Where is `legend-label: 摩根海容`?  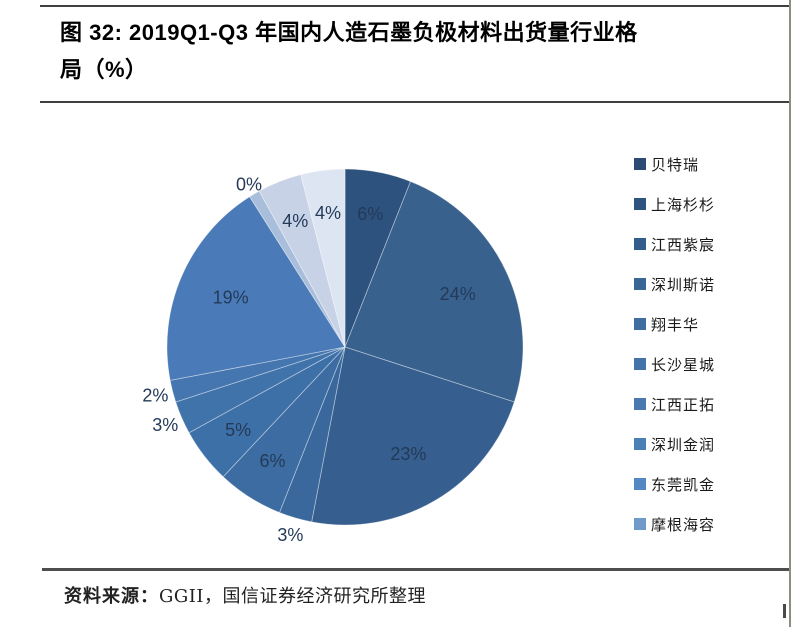 legend-label: 摩根海容 is located at coordinates (683, 524).